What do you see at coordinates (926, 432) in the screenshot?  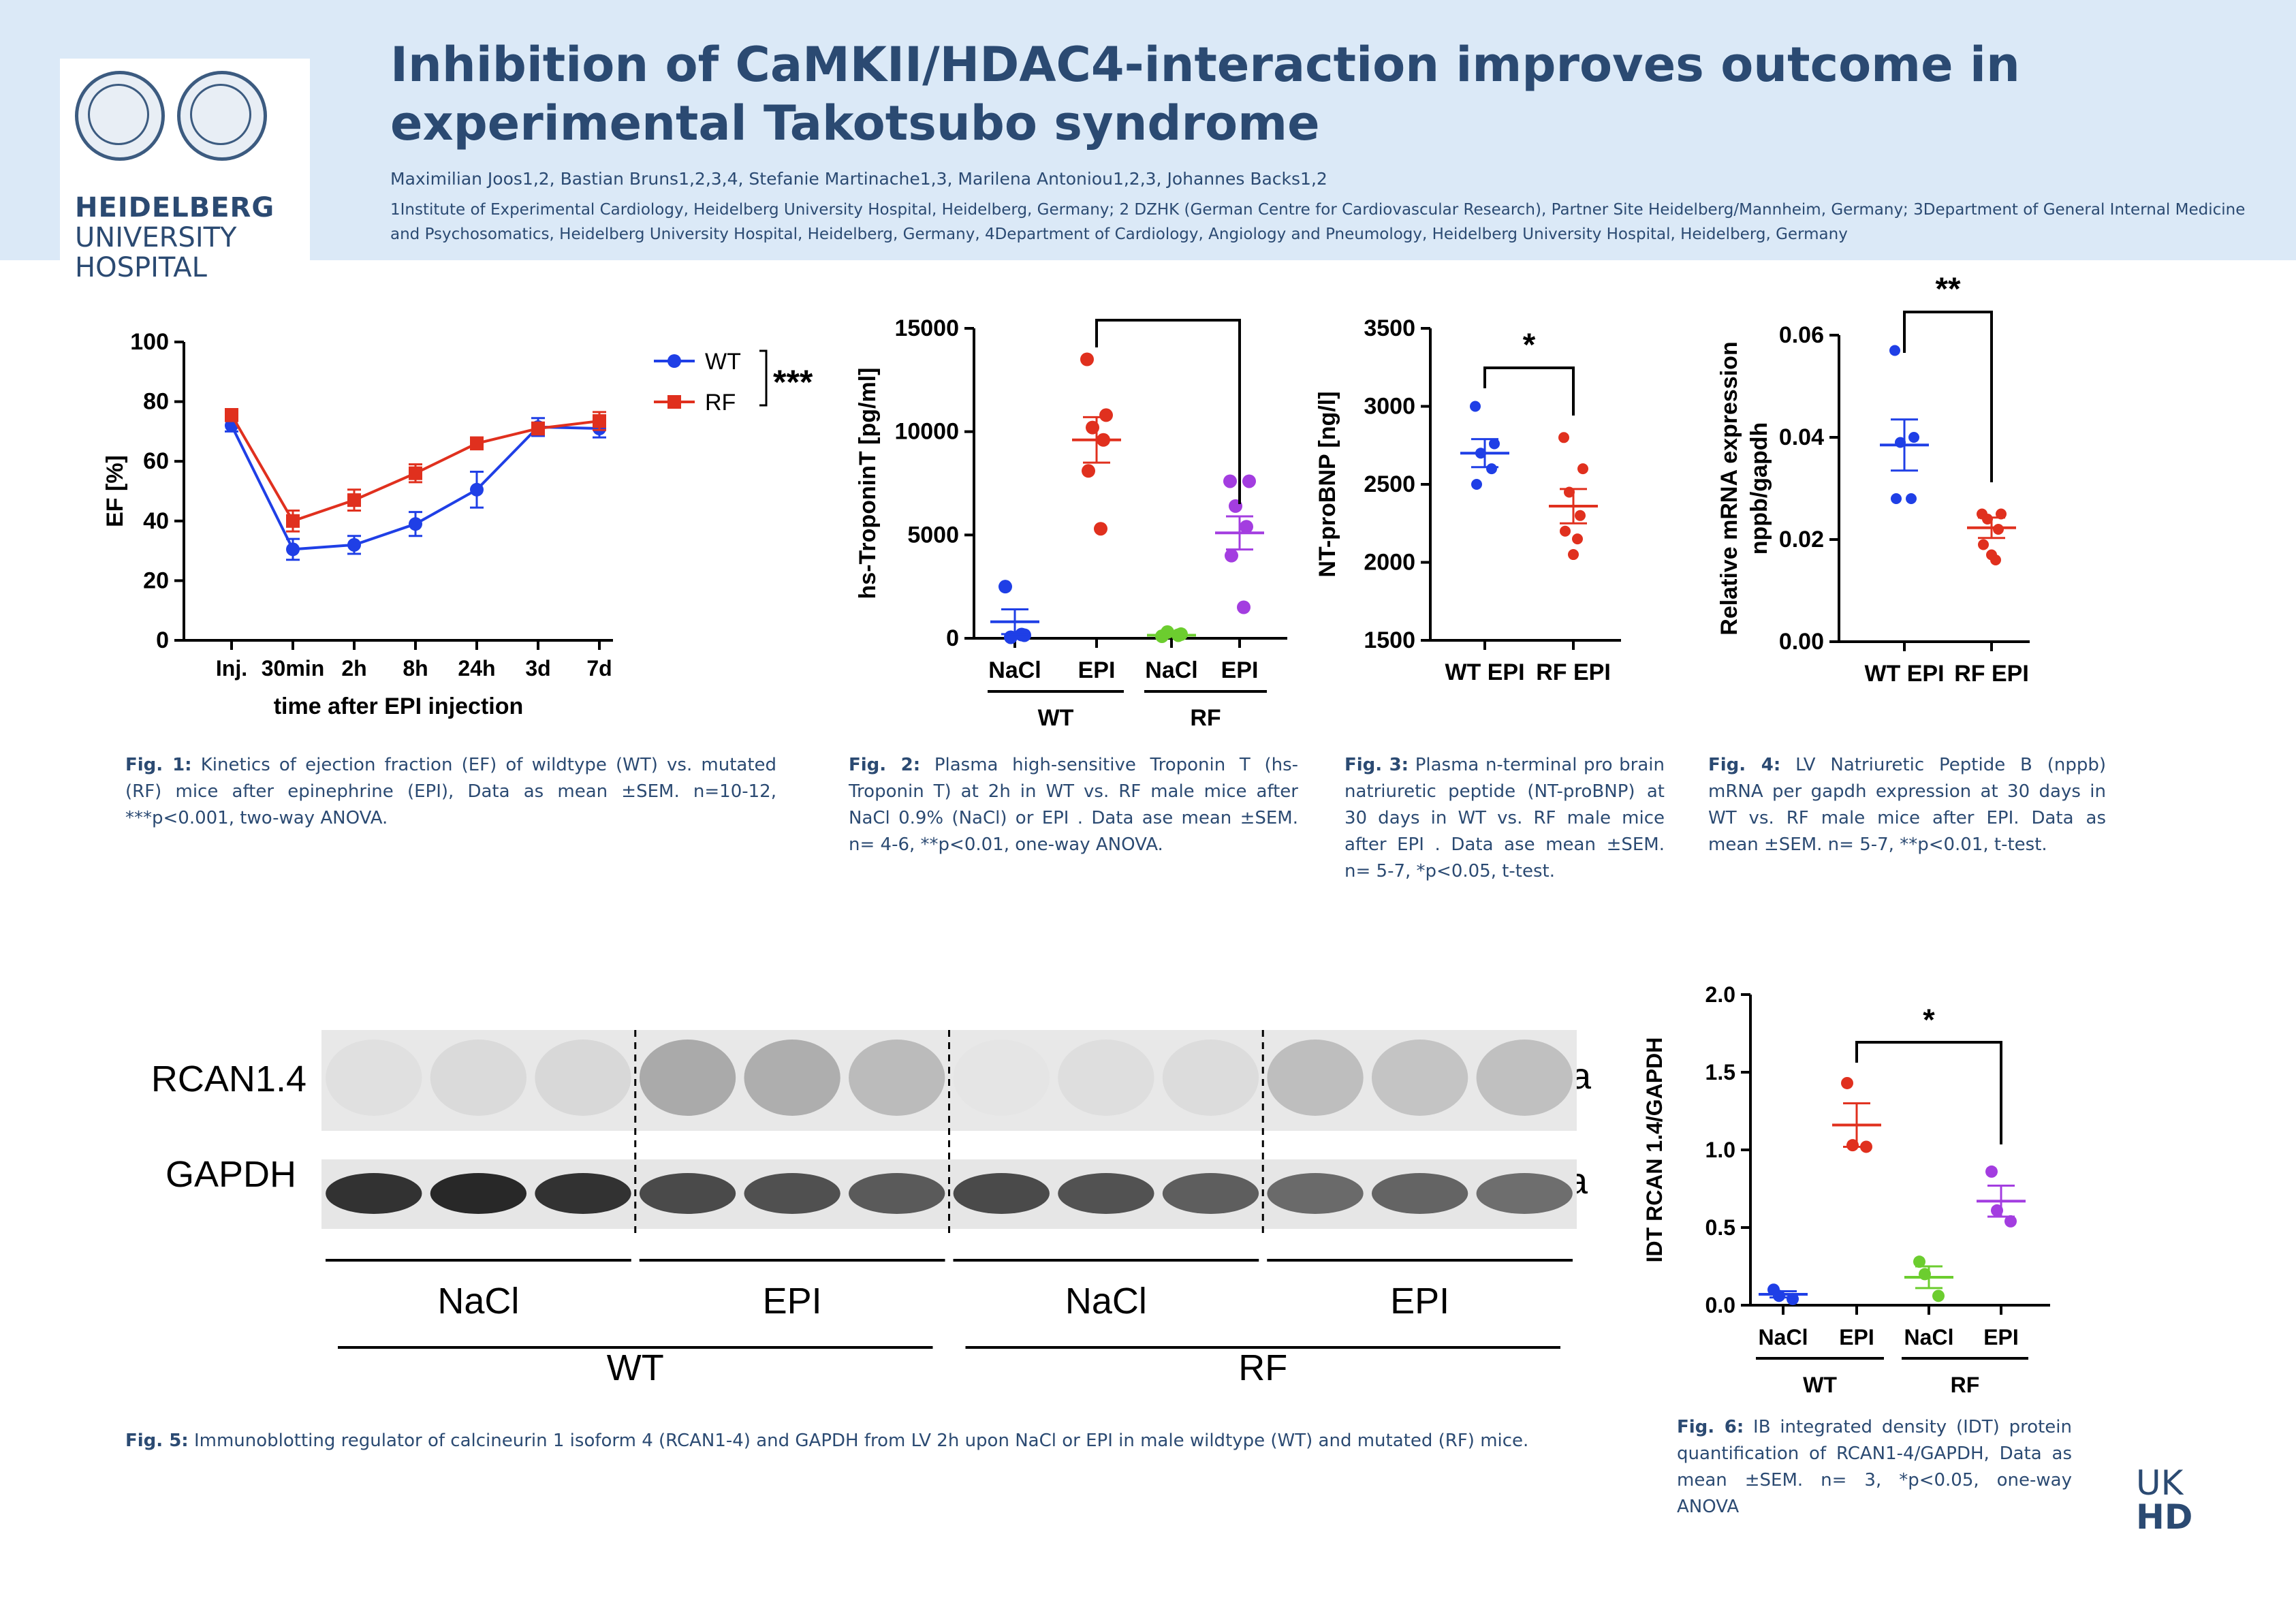 I see `y-tick-label: 10000` at bounding box center [926, 432].